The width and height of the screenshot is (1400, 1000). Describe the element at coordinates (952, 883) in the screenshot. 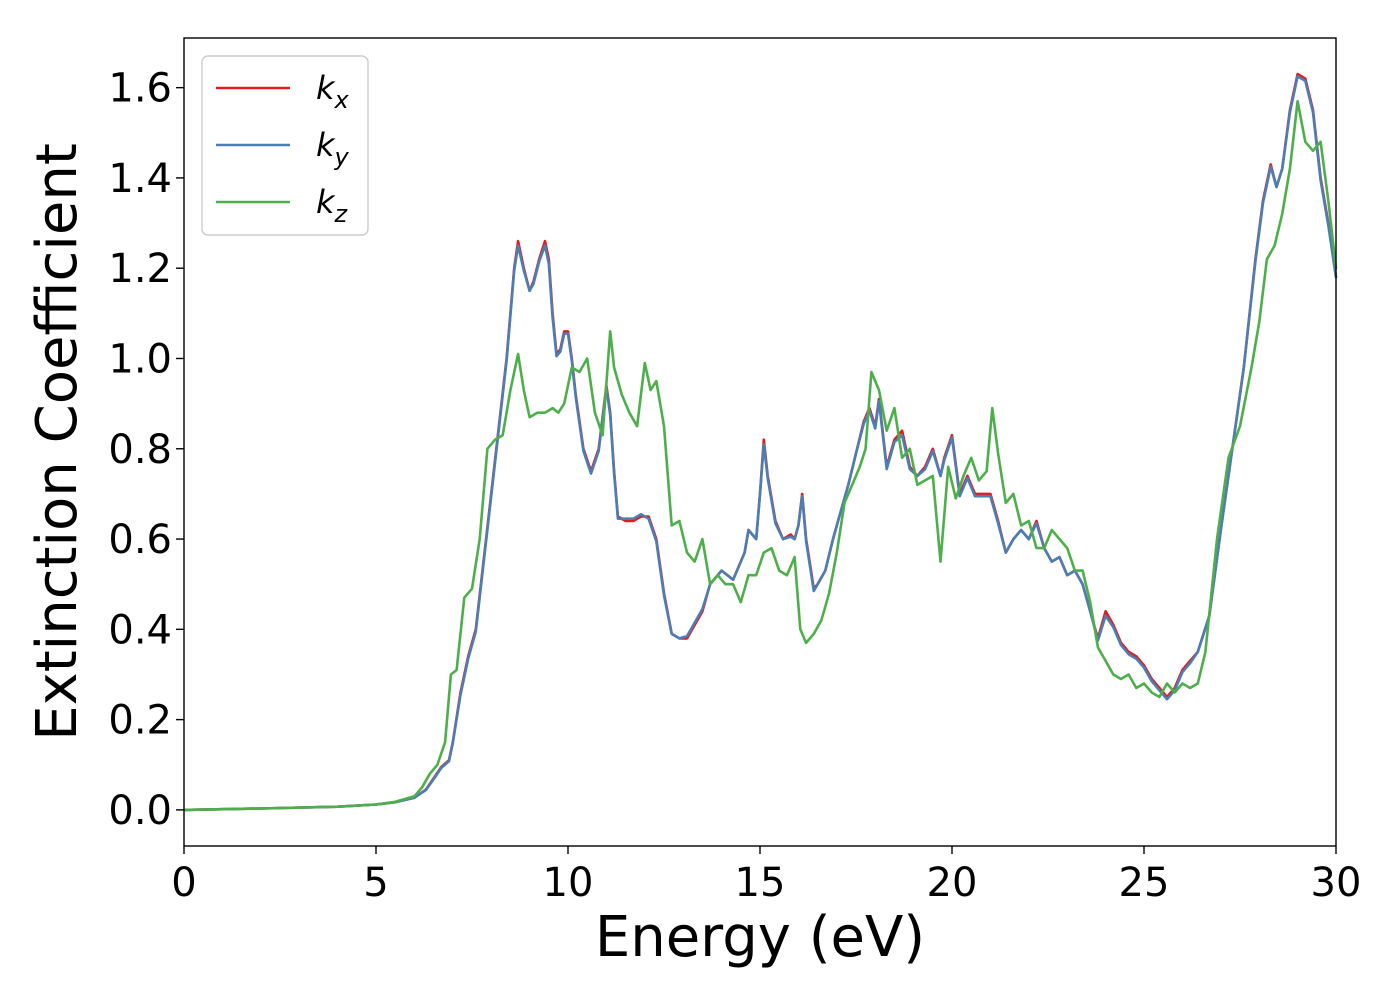

I see `x-tick-label: 20` at that location.